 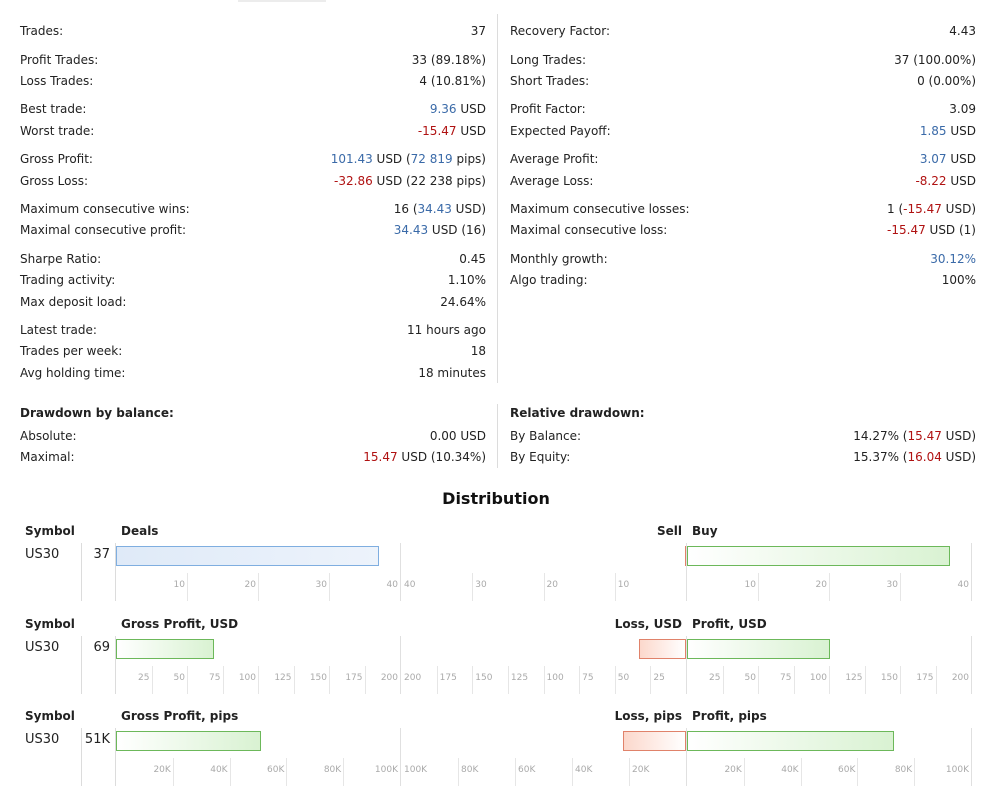 I want to click on positive-series-title: Buy, so click(x=705, y=531).